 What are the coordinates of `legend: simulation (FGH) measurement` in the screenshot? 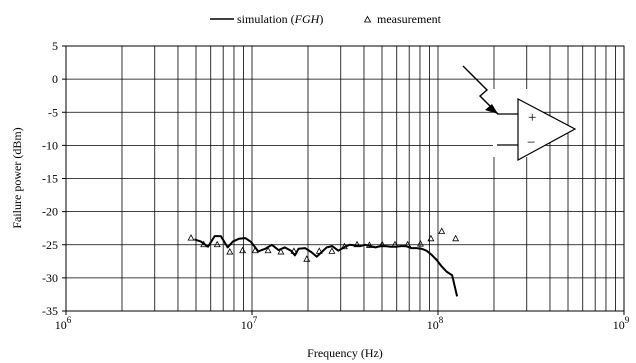 It's located at (326, 19).